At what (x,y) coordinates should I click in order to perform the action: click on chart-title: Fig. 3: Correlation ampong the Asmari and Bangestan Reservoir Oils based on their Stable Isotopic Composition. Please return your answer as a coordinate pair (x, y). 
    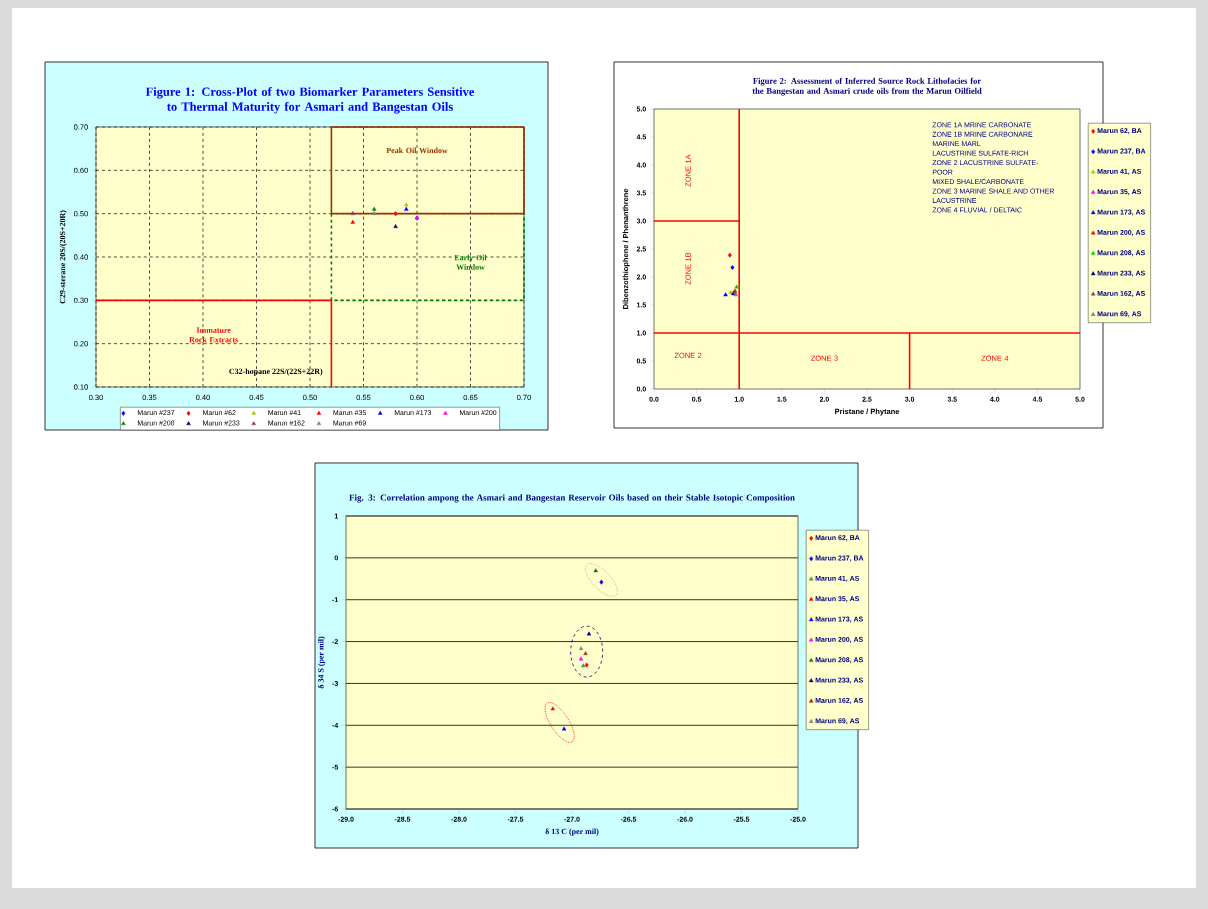
    Looking at the image, I should click on (572, 498).